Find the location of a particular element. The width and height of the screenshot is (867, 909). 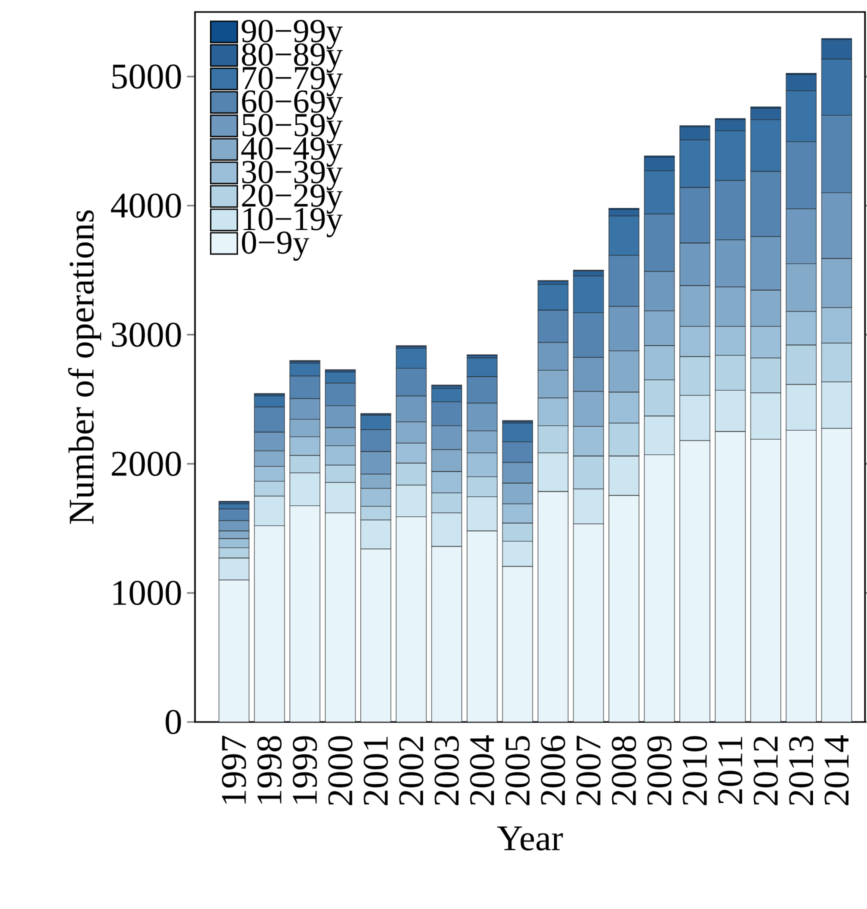

x-tick-label: 1999 is located at coordinates (304, 770).